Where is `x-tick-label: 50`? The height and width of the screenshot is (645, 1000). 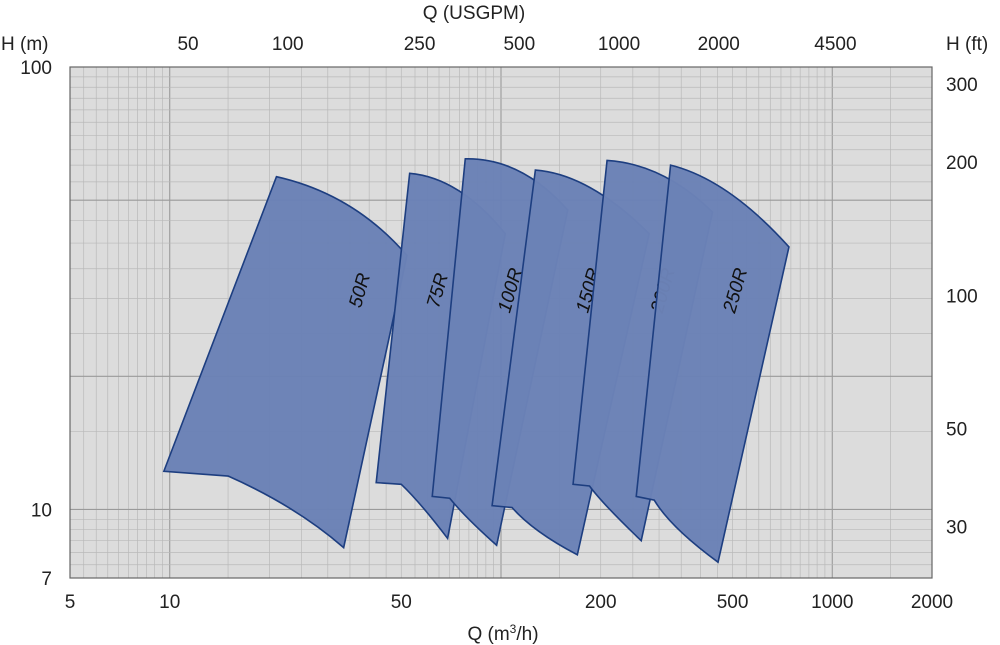
x-tick-label: 50 is located at coordinates (401, 602).